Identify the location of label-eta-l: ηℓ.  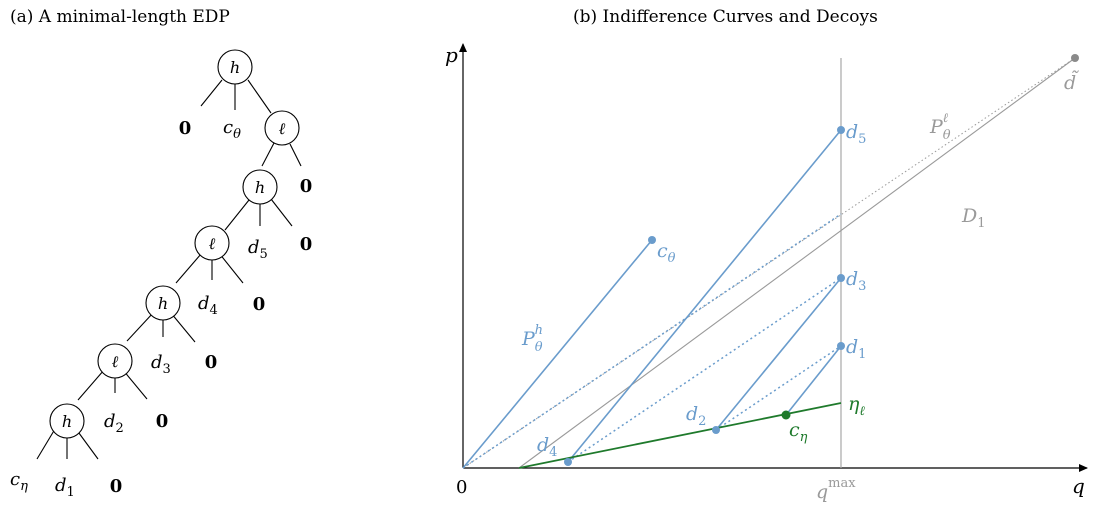
(856, 406).